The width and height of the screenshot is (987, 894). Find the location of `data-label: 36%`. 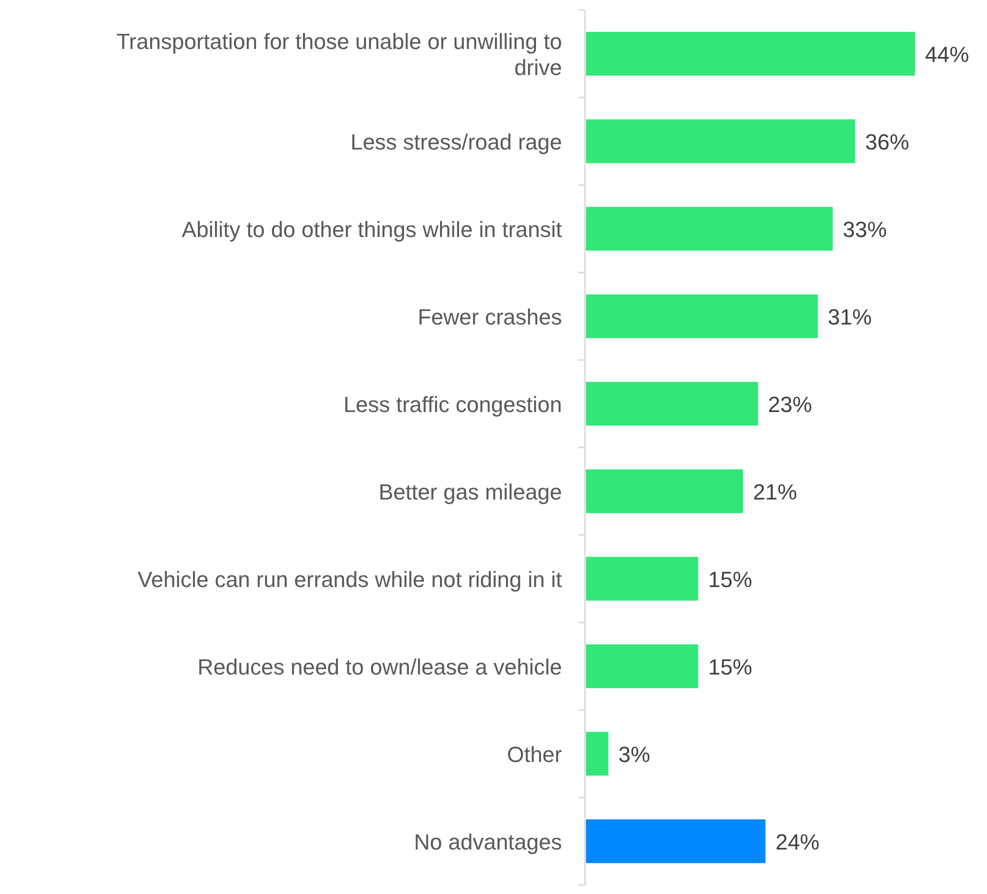

data-label: 36% is located at coordinates (887, 141).